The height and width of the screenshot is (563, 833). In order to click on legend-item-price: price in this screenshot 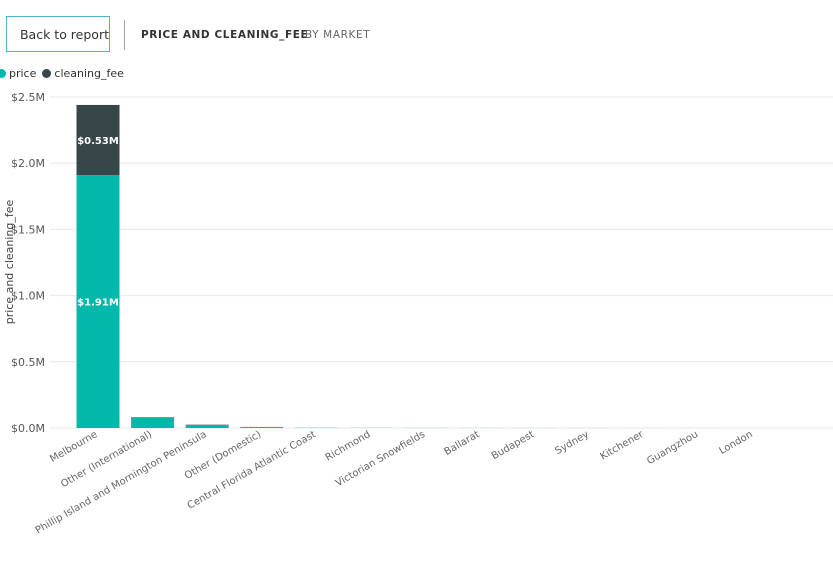, I will do `click(18, 73)`.